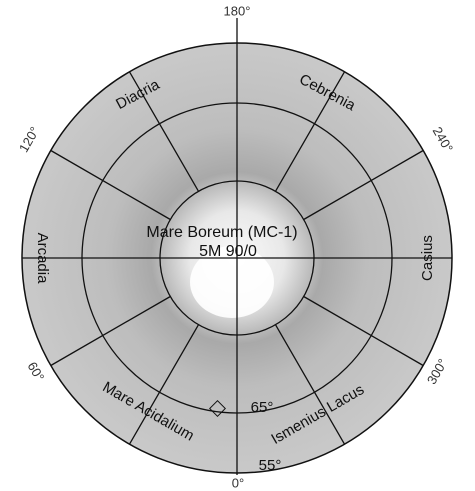 The width and height of the screenshot is (475, 491). What do you see at coordinates (29, 139) in the screenshot?
I see `longitude-label: 120°` at bounding box center [29, 139].